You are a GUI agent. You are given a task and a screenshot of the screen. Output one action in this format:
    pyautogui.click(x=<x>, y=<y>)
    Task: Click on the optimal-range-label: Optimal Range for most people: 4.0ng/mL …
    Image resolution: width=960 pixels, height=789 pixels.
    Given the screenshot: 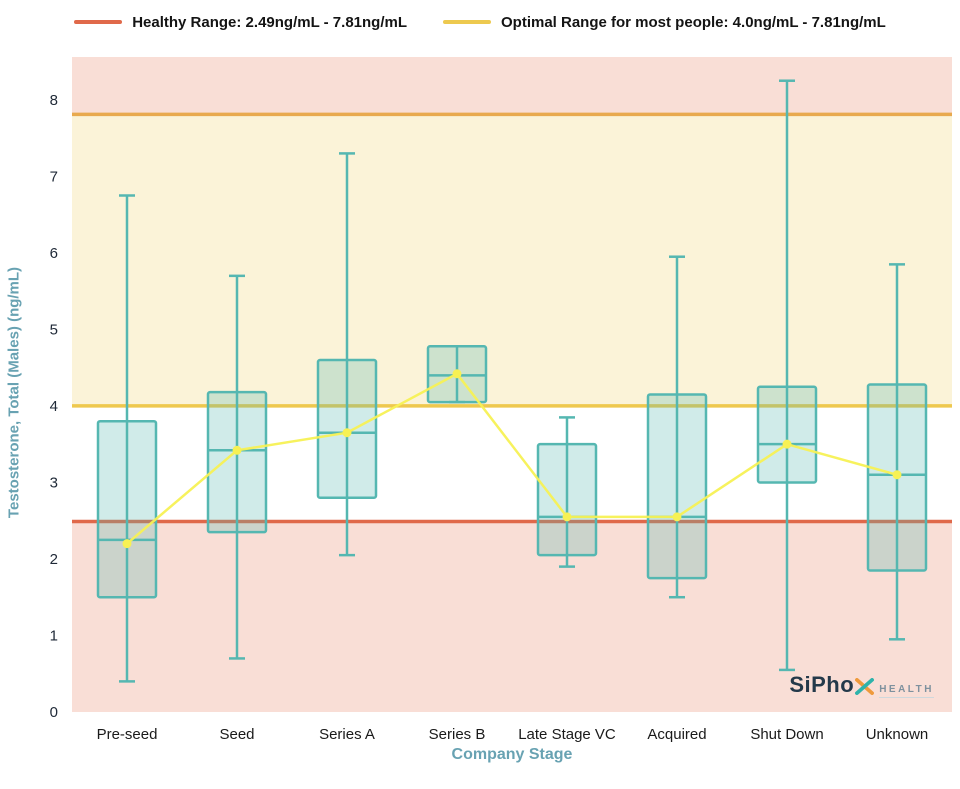 What is the action you would take?
    pyautogui.click(x=693, y=22)
    